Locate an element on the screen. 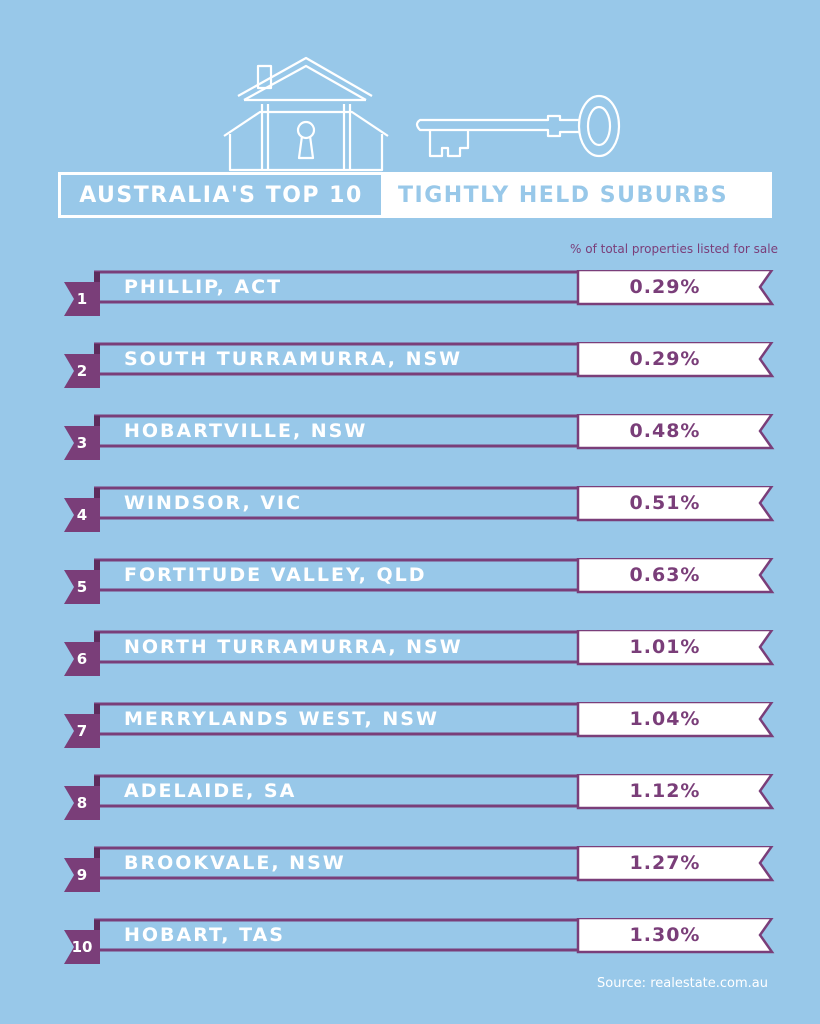 This screenshot has width=820, height=1024. rank-number: 8 is located at coordinates (82, 803).